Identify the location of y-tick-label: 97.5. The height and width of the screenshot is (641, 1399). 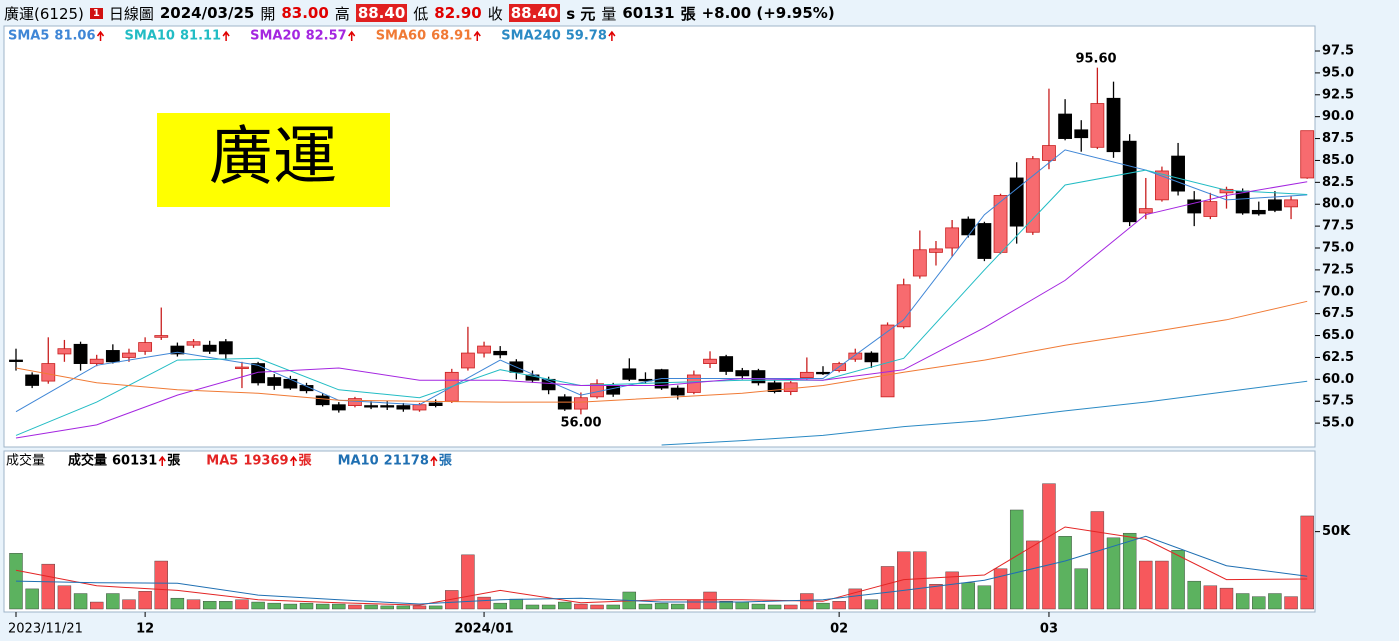
(1338, 51).